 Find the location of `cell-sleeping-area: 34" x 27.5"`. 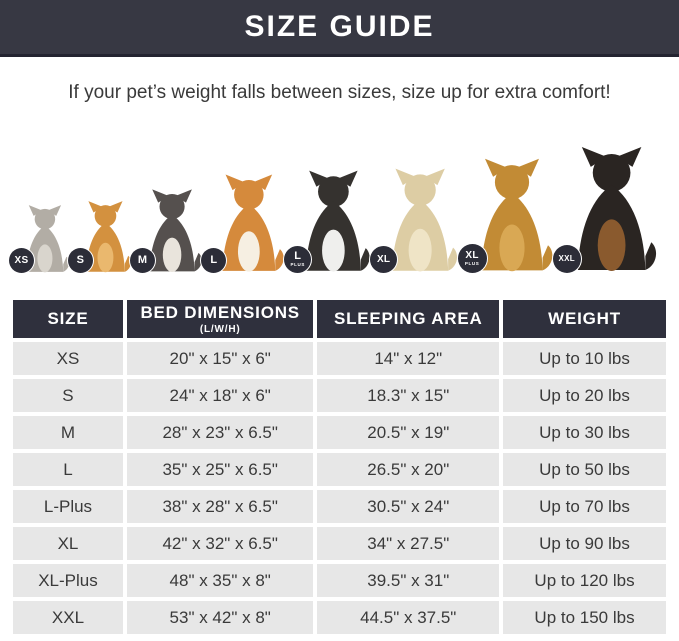

cell-sleeping-area: 34" x 27.5" is located at coordinates (408, 543).